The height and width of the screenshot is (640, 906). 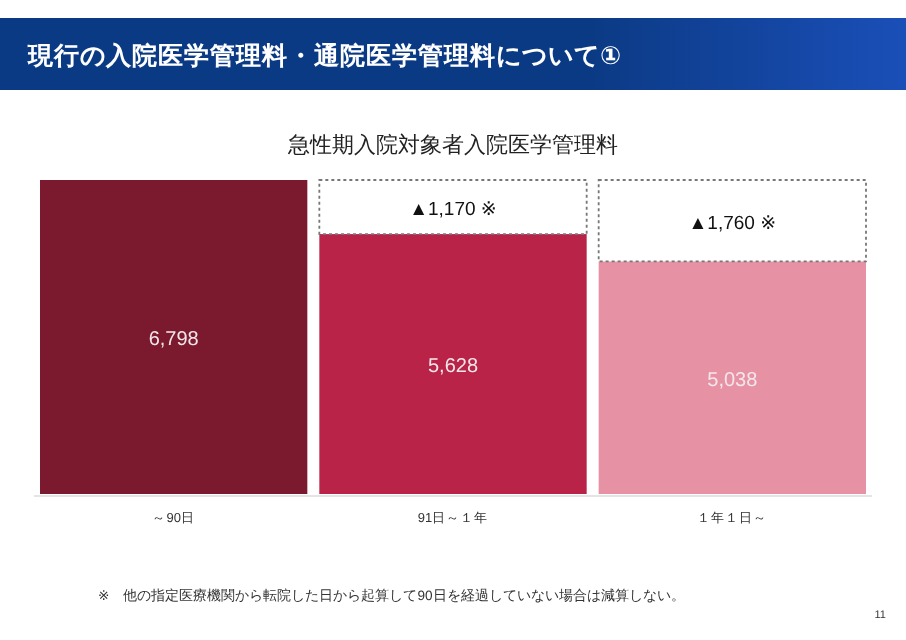 I want to click on data-label: 5,628, so click(x=453, y=367).